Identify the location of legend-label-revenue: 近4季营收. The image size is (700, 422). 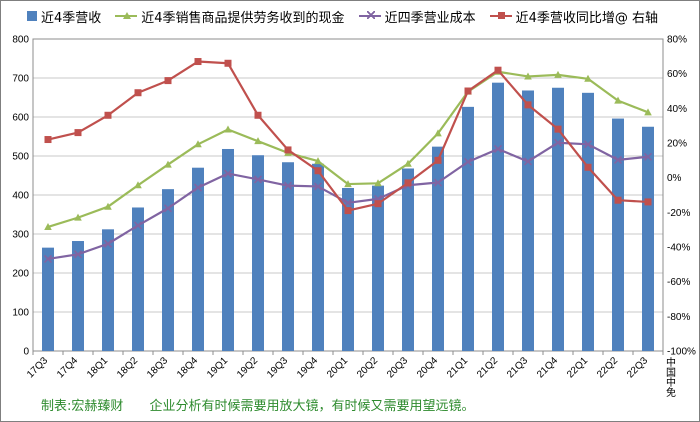
(71, 18).